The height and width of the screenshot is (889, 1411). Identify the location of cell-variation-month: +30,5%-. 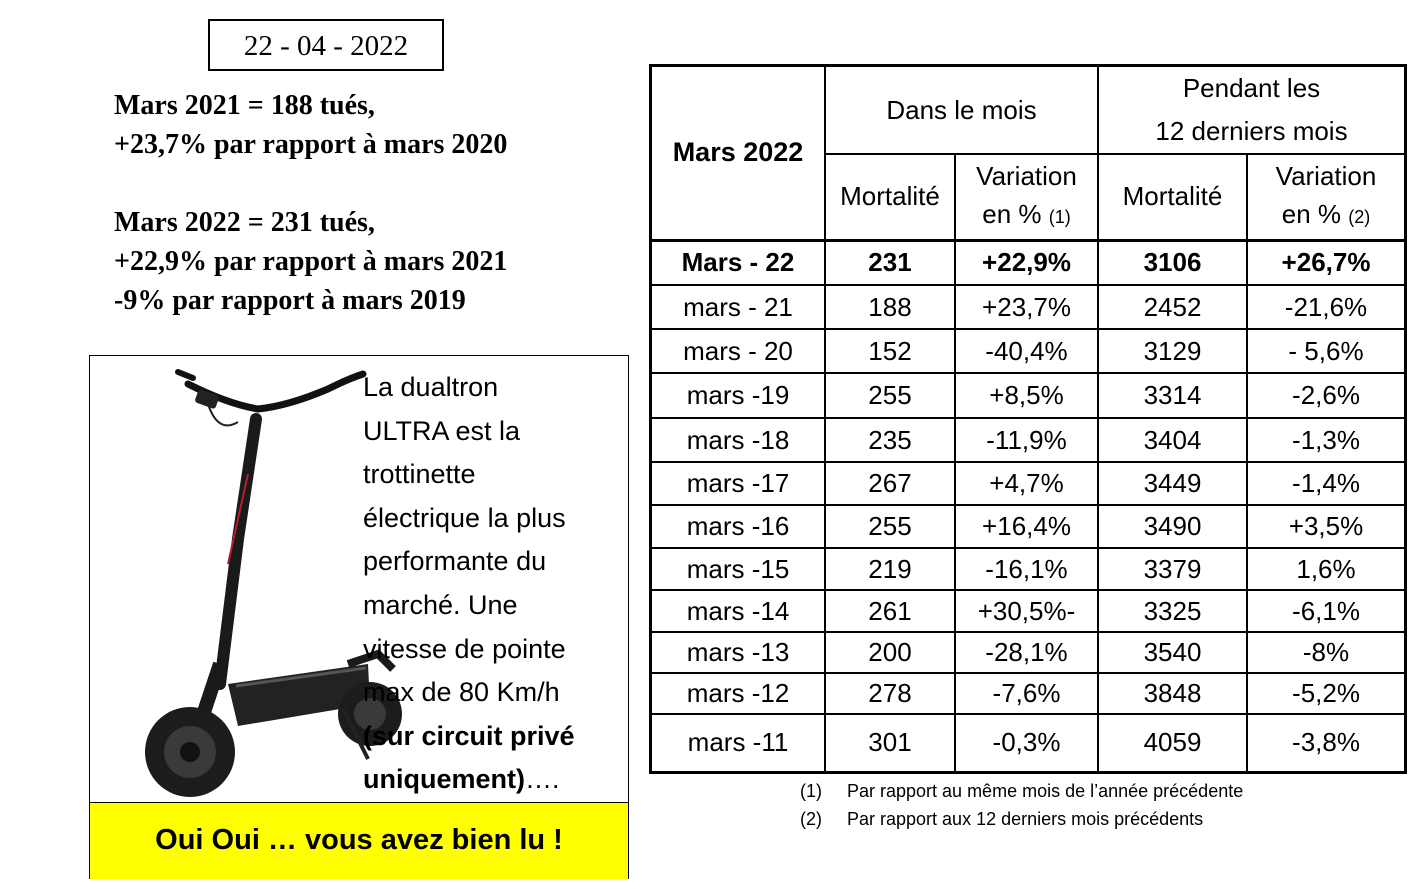
(1026, 611).